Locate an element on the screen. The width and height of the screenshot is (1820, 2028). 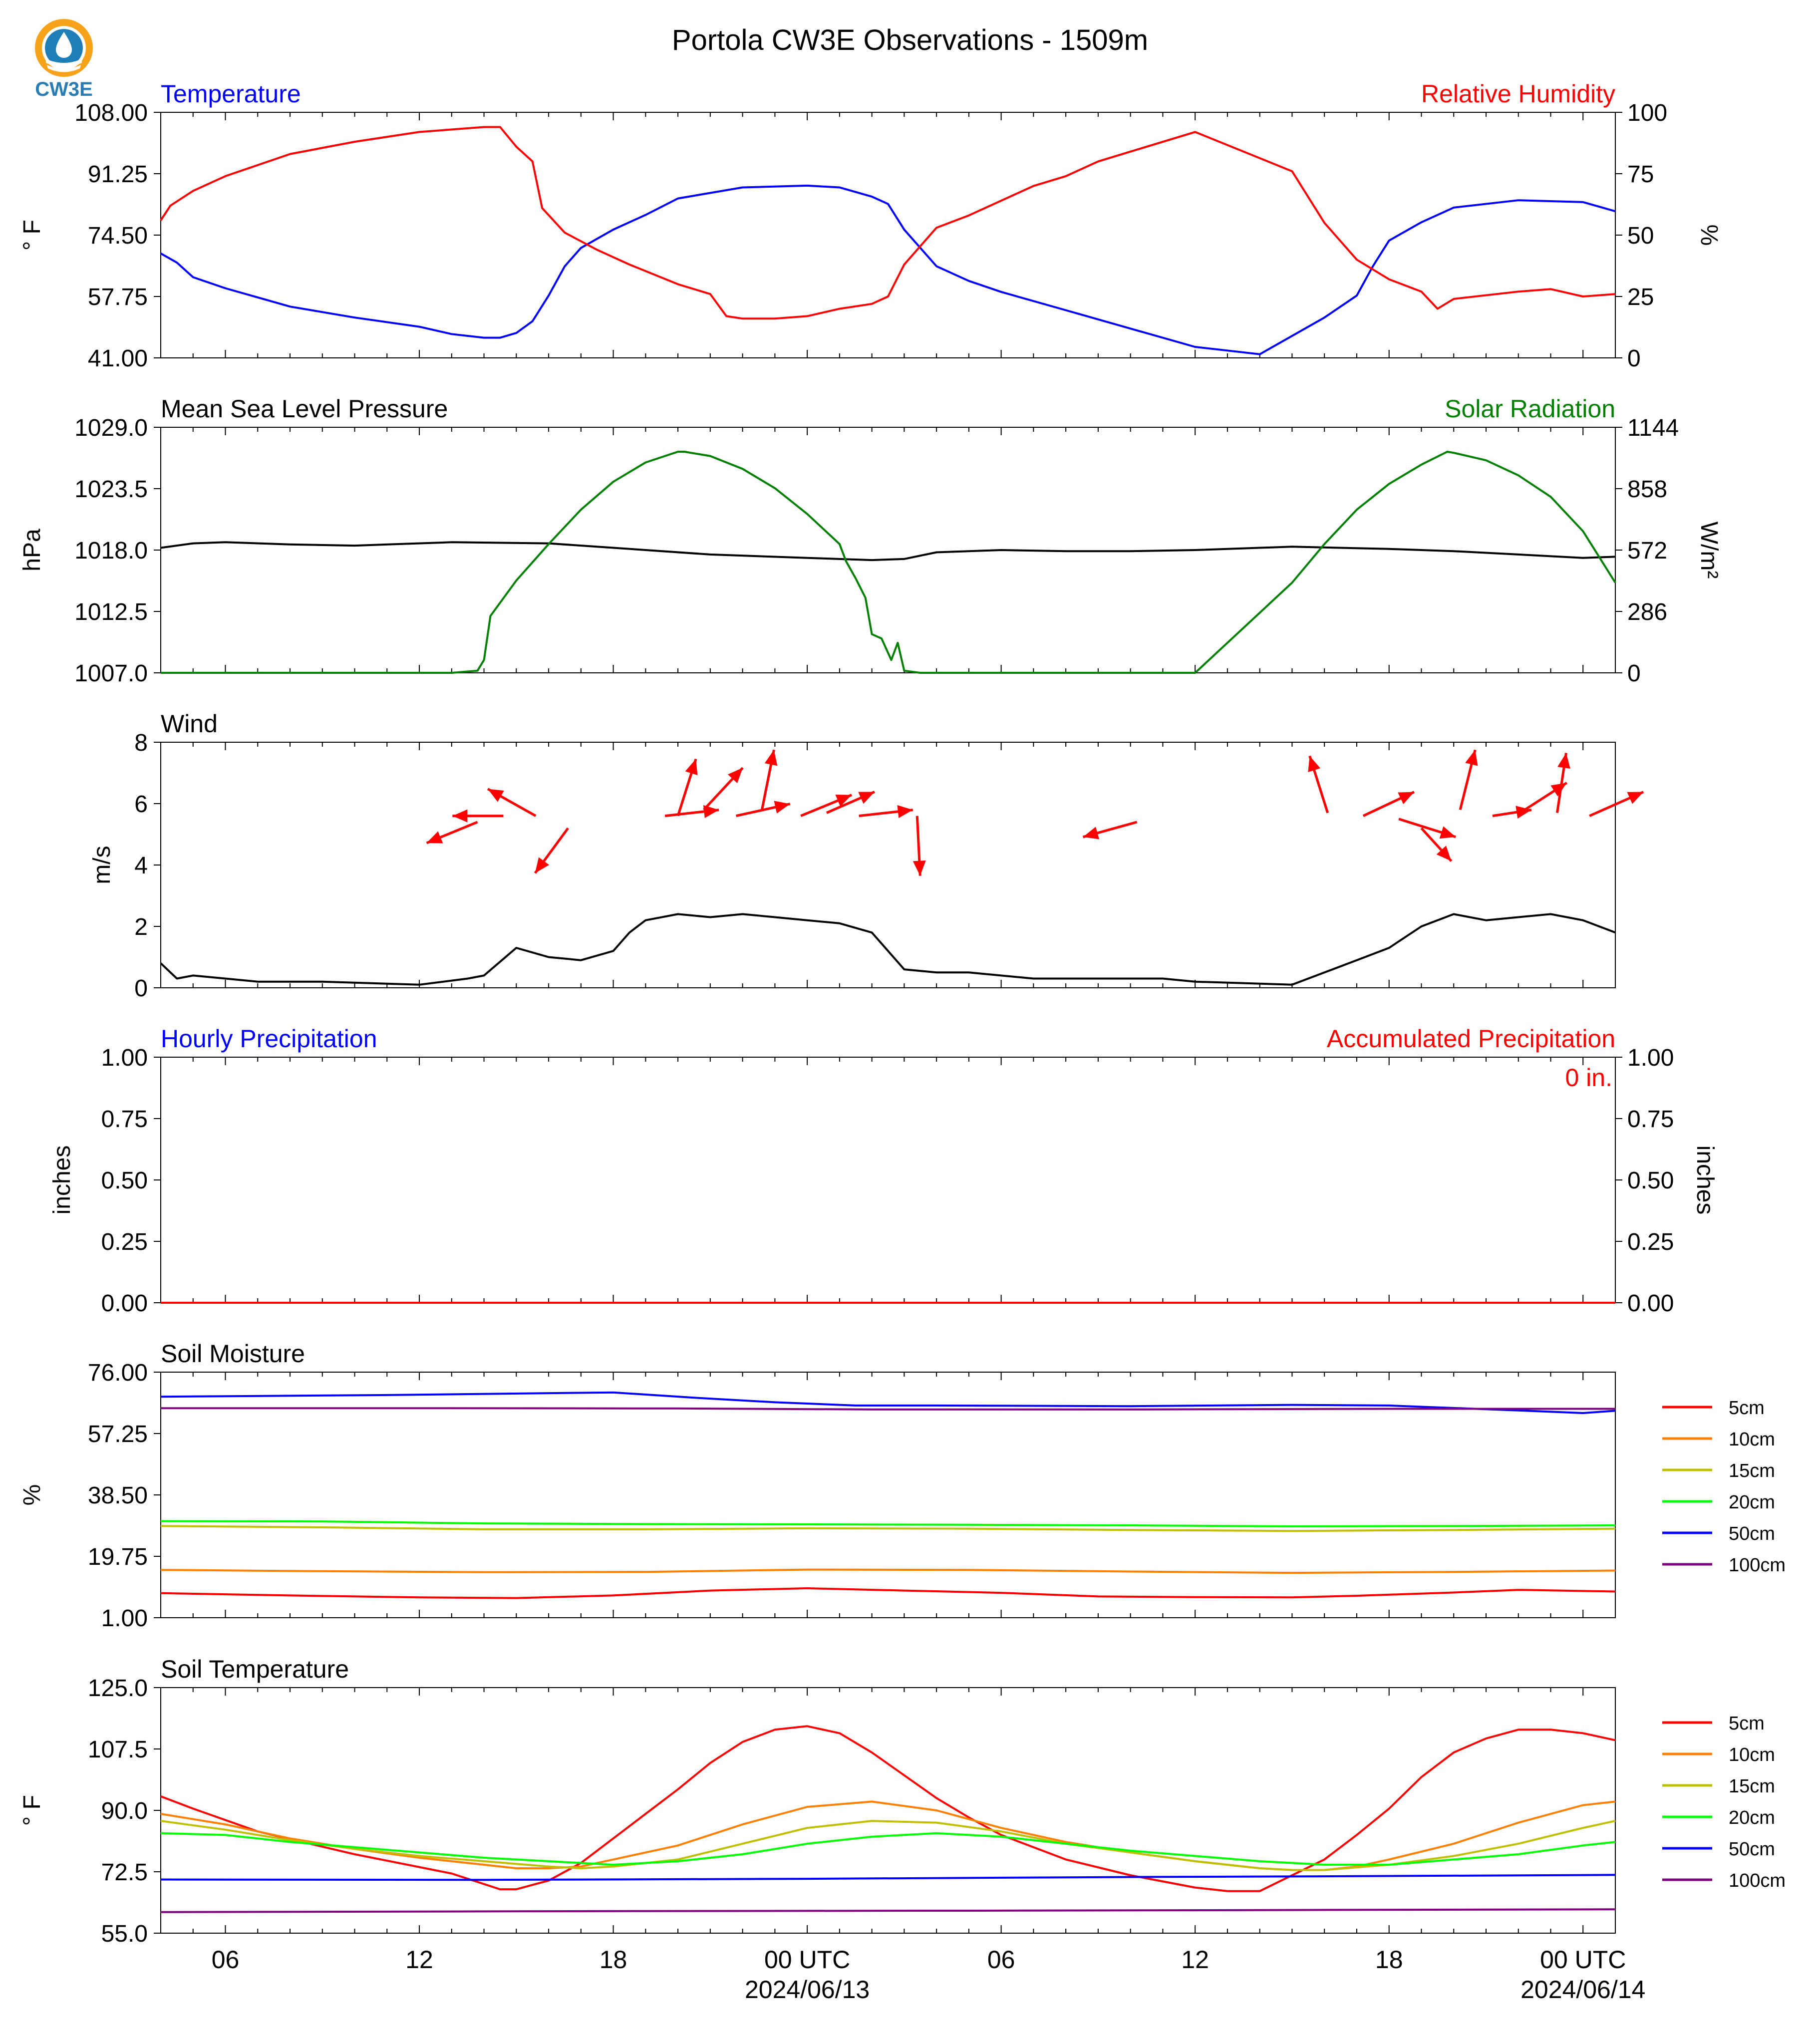
y-tick-label-left: 74.50 is located at coordinates (118, 236).